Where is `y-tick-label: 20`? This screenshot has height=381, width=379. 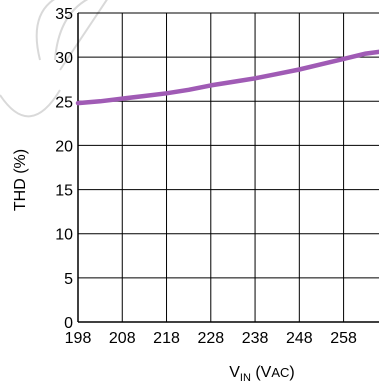 y-tick-label: 20 is located at coordinates (64, 146).